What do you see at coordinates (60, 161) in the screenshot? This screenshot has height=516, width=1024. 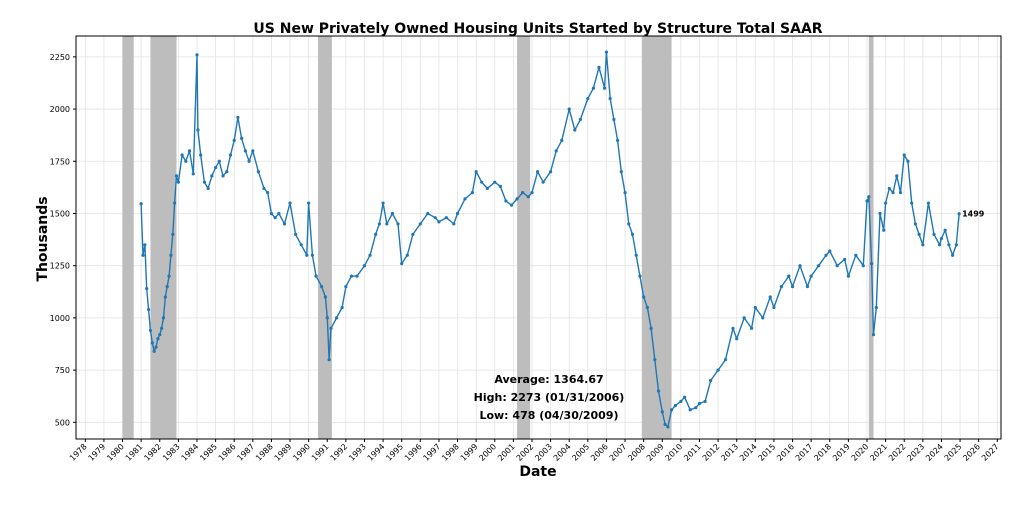 I see `y-tick-label: 1750` at bounding box center [60, 161].